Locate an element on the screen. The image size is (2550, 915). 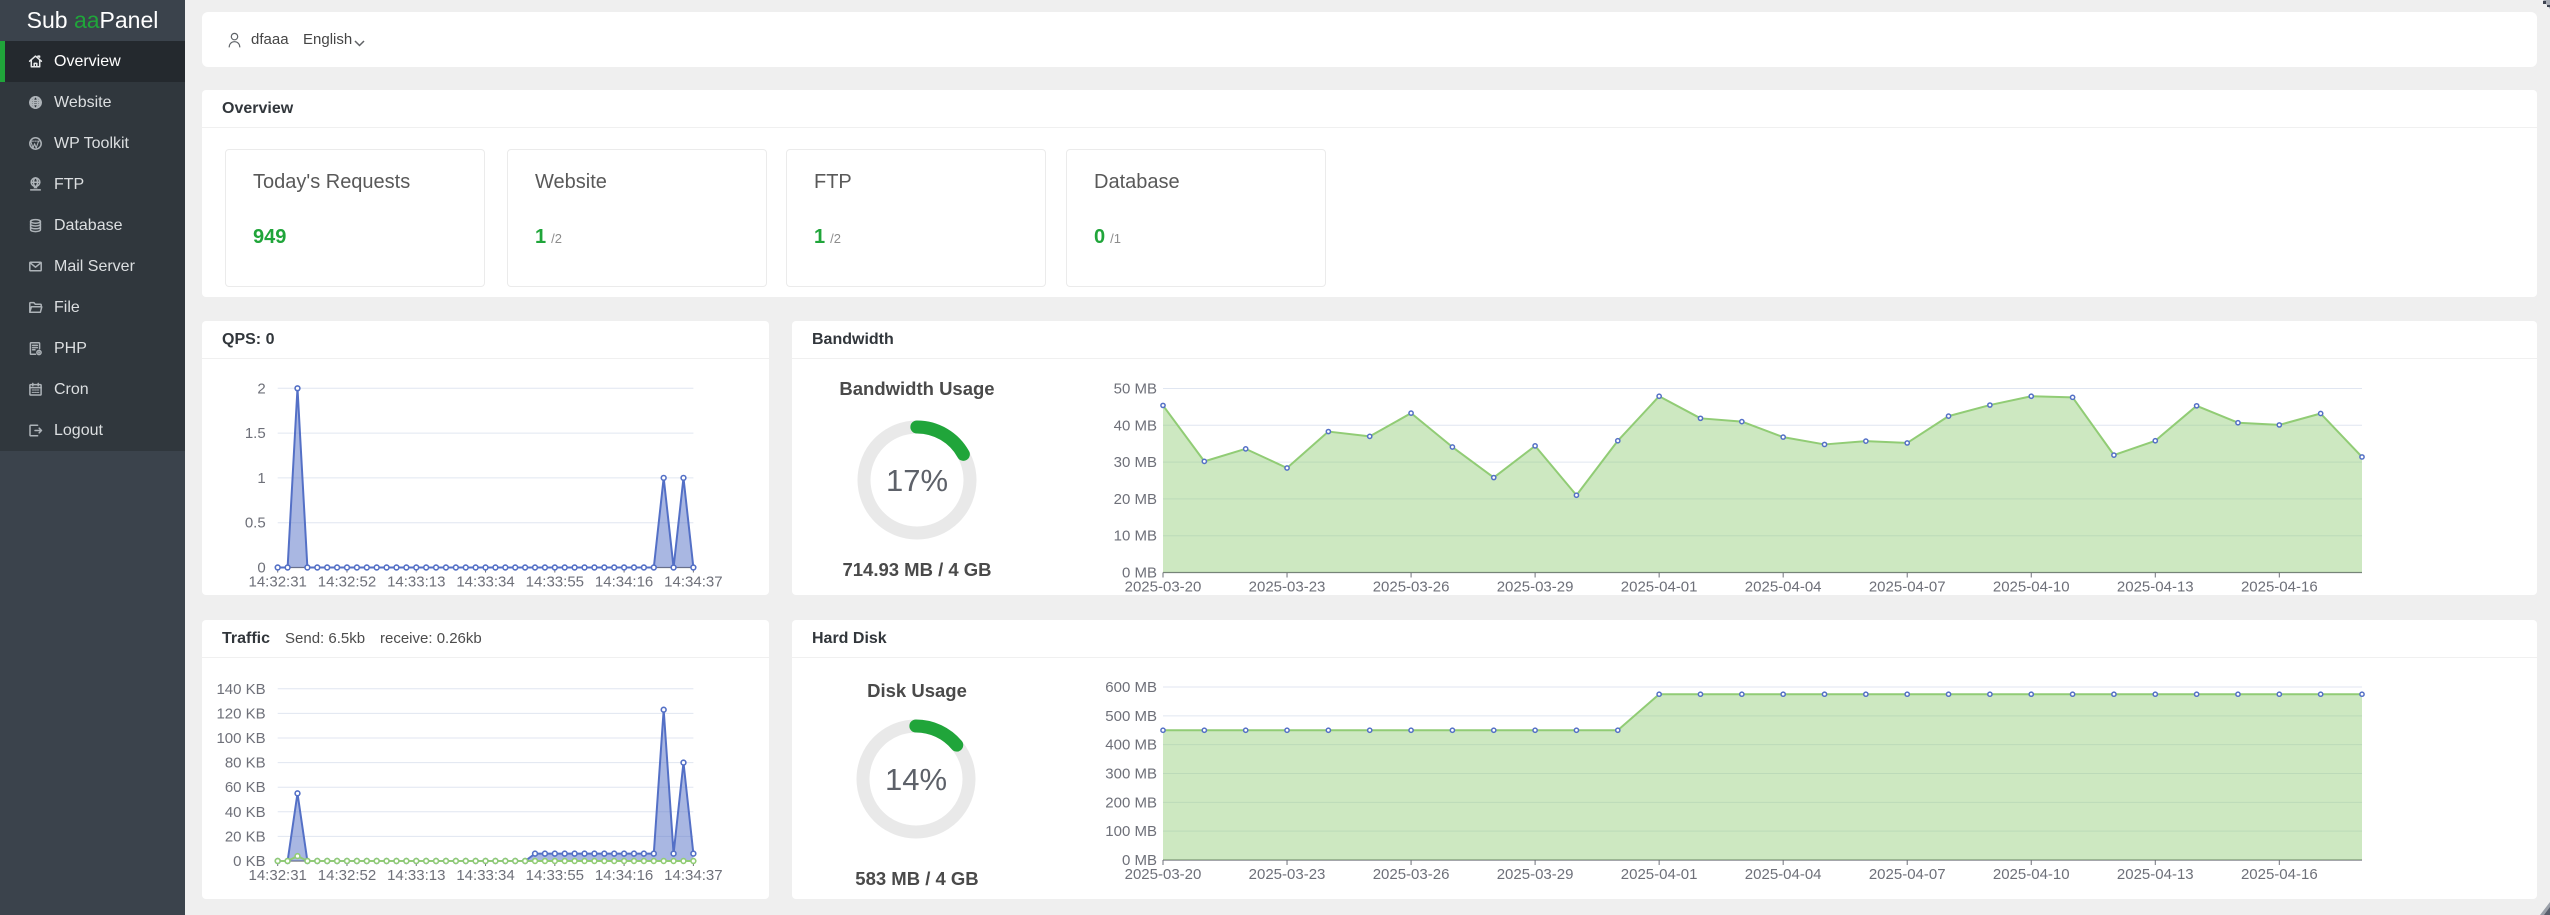
svg-text: 0 KB is located at coordinates (249, 861).